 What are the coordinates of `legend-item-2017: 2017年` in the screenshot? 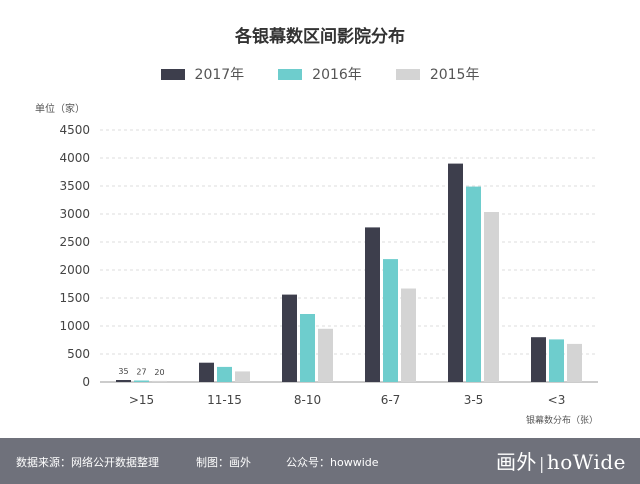 It's located at (202, 74).